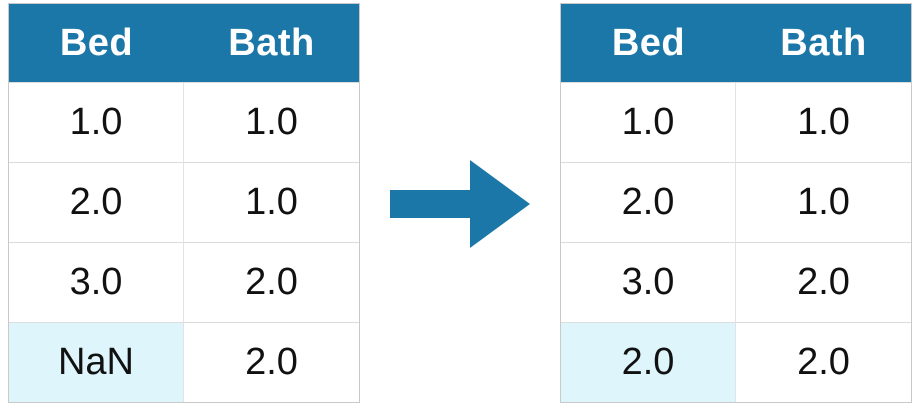 The width and height of the screenshot is (918, 408). Describe the element at coordinates (460, 204) in the screenshot. I see `right-arrow-icon` at that location.